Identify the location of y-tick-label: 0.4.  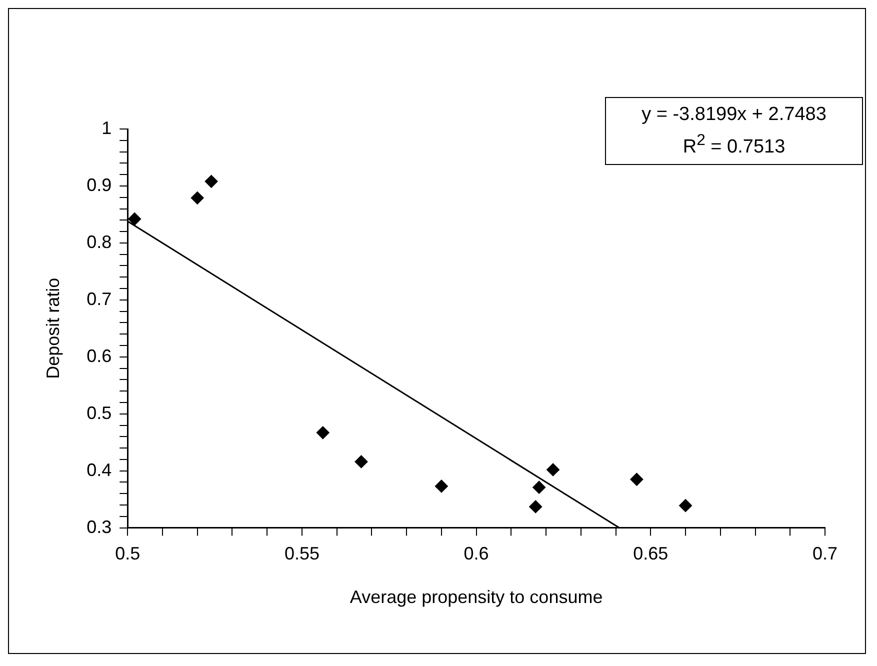
(99, 470).